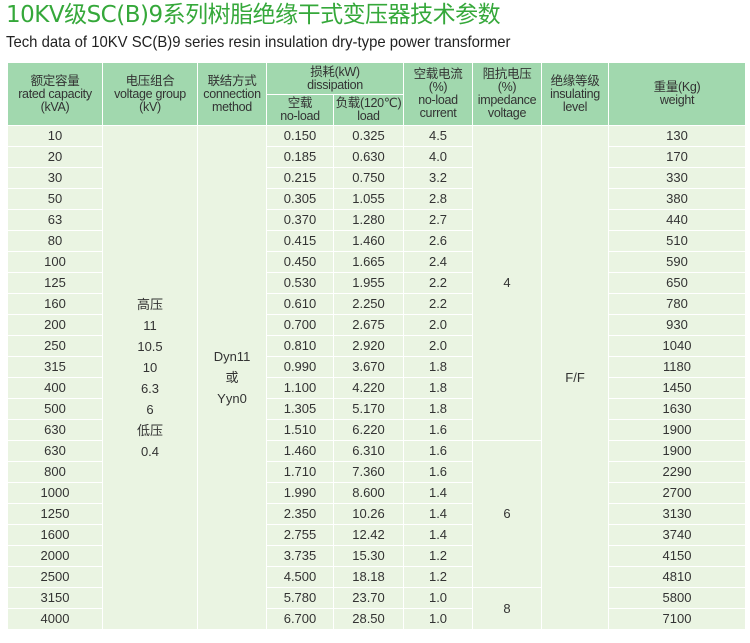 The width and height of the screenshot is (750, 643). I want to click on cell-noload-current: 1.2, so click(438, 577).